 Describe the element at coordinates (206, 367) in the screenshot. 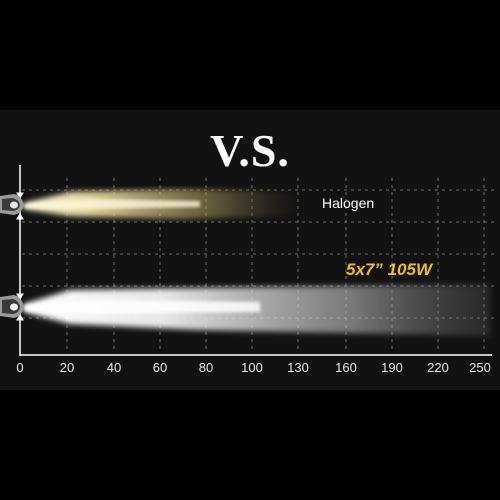

I see `x-tick-label: 80` at that location.